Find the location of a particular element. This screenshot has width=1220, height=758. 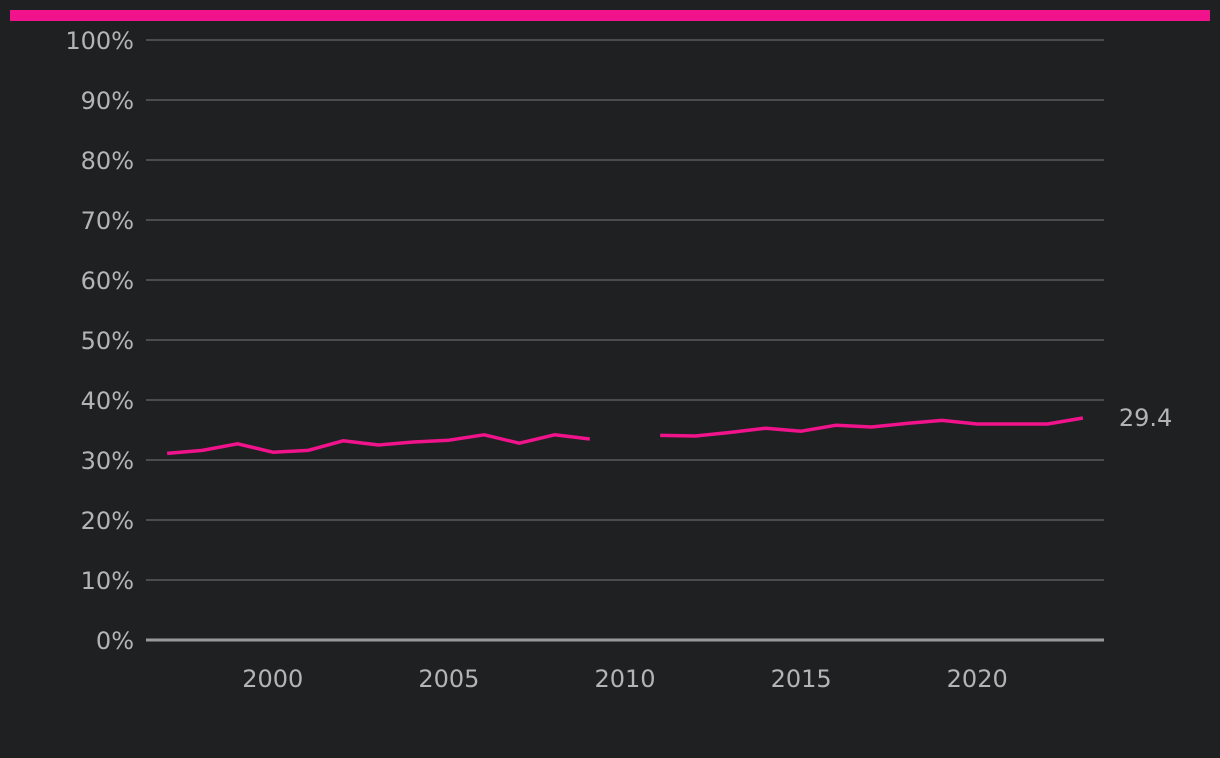

y-tick-label: 100% is located at coordinates (99, 41).